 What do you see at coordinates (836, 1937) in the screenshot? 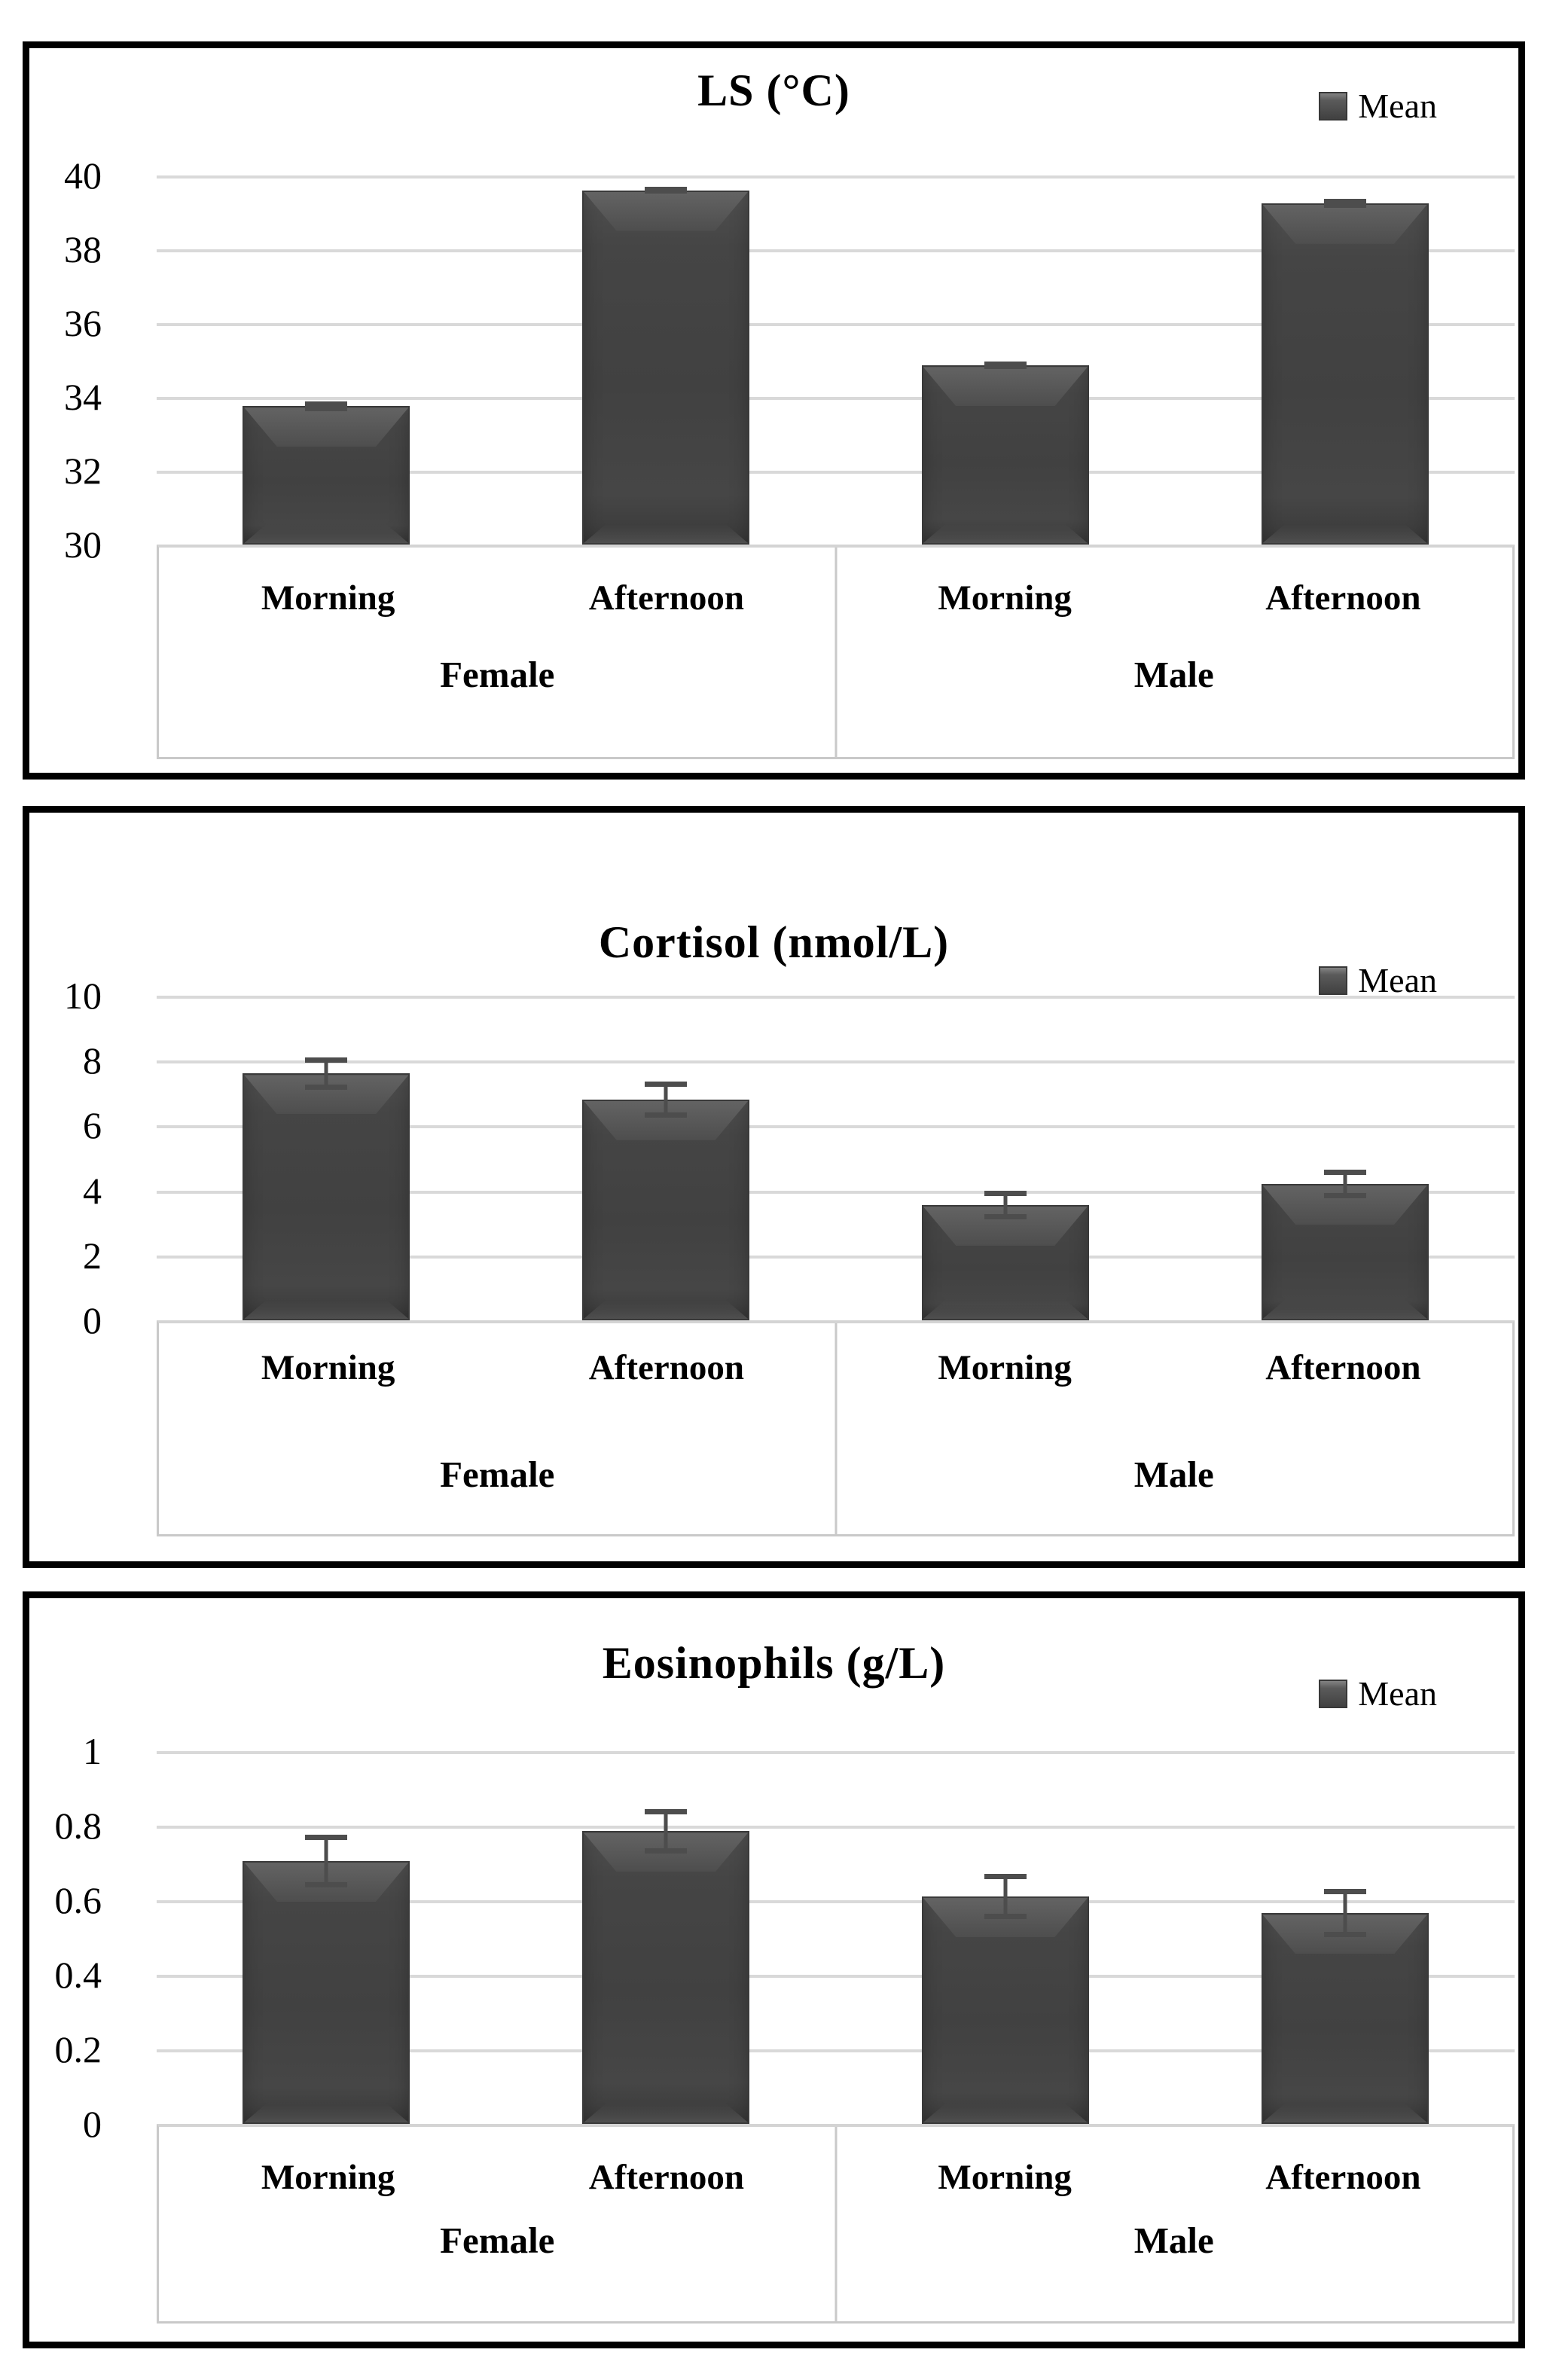
I see `plot-area` at bounding box center [836, 1937].